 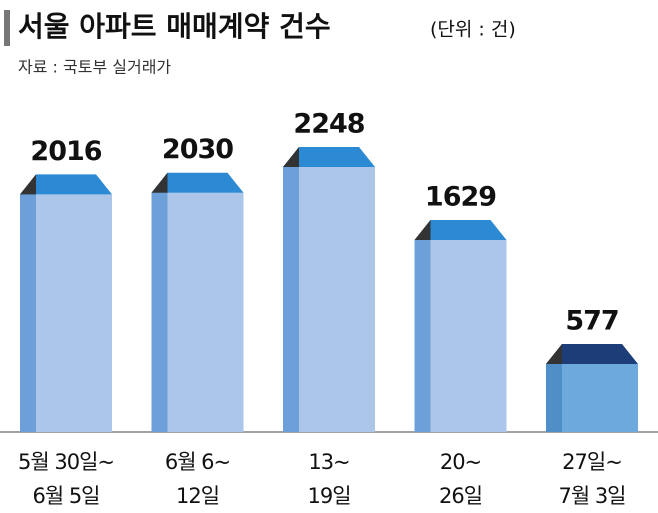 I want to click on x-tick-label: 6월 5일, so click(x=65, y=496).